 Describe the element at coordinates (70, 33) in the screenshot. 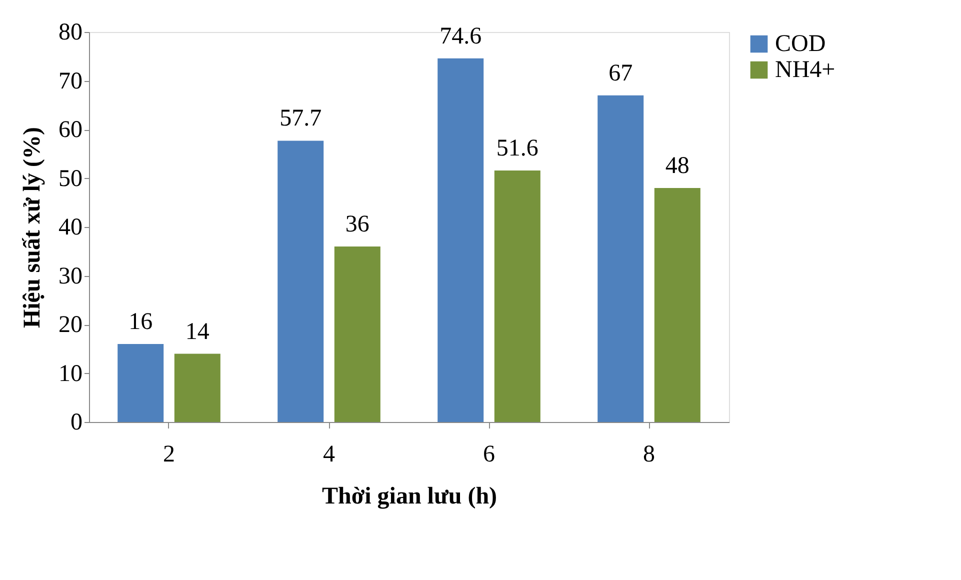

I see `y-tick-label: 80` at that location.